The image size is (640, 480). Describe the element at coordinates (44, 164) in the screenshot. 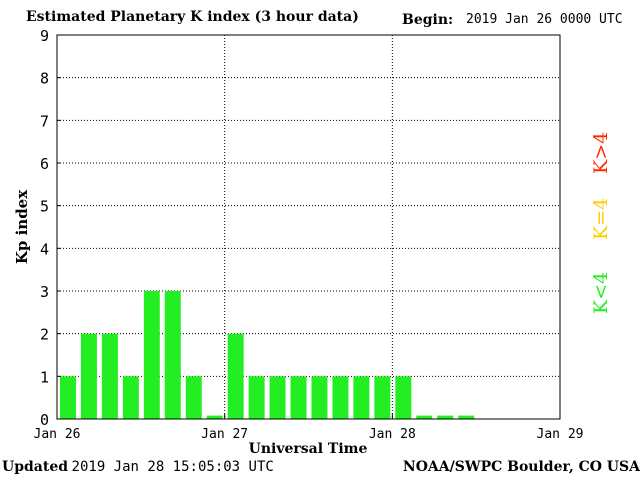

I see `y-tick-label: 6` at that location.